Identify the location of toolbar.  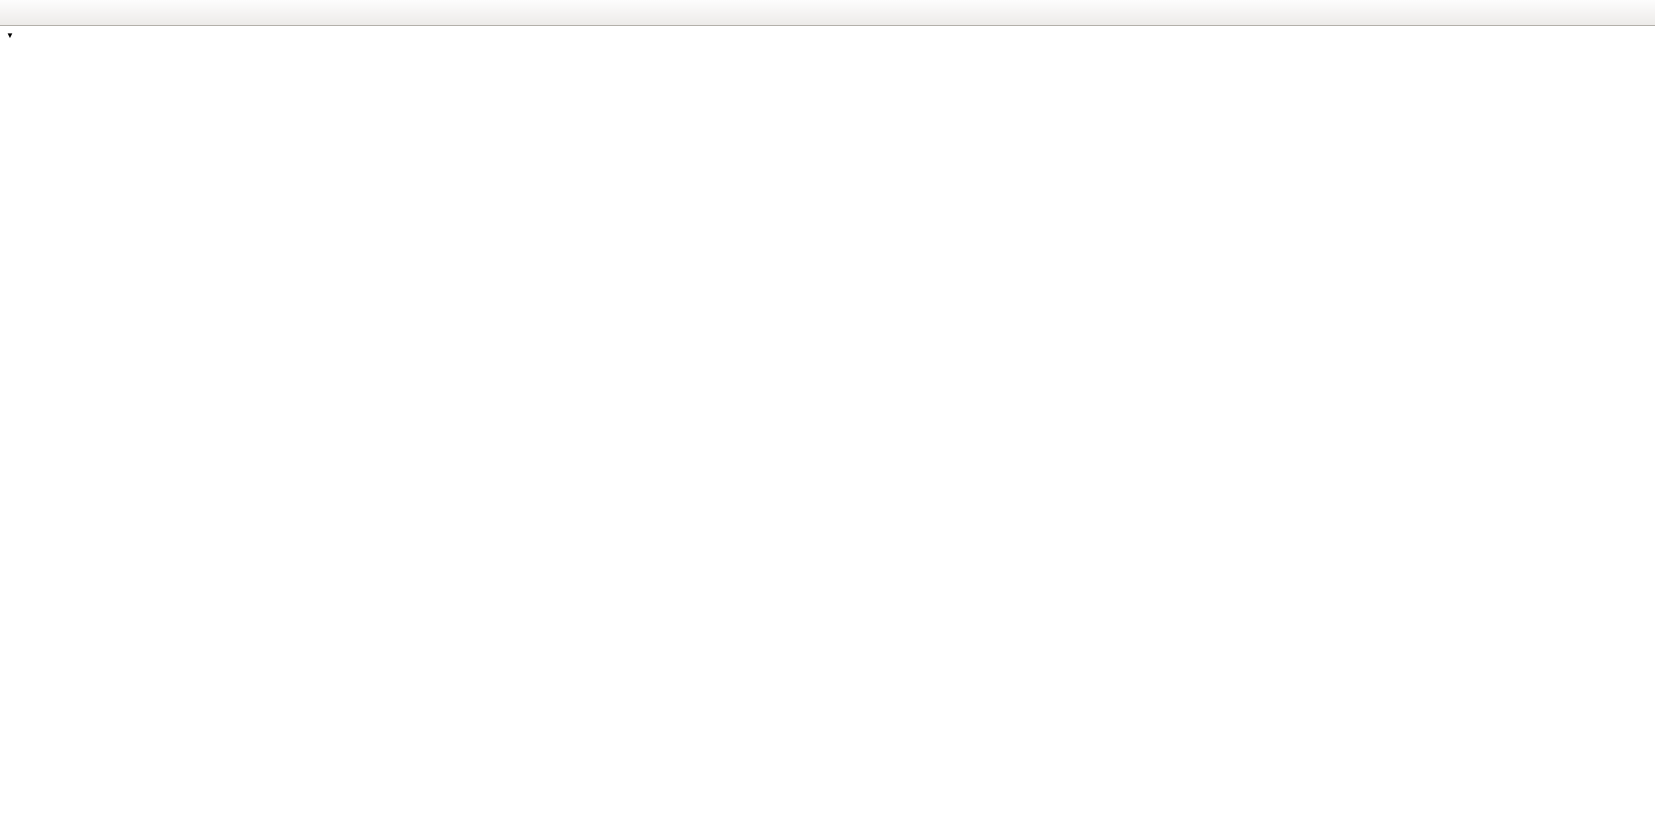
(827, 13).